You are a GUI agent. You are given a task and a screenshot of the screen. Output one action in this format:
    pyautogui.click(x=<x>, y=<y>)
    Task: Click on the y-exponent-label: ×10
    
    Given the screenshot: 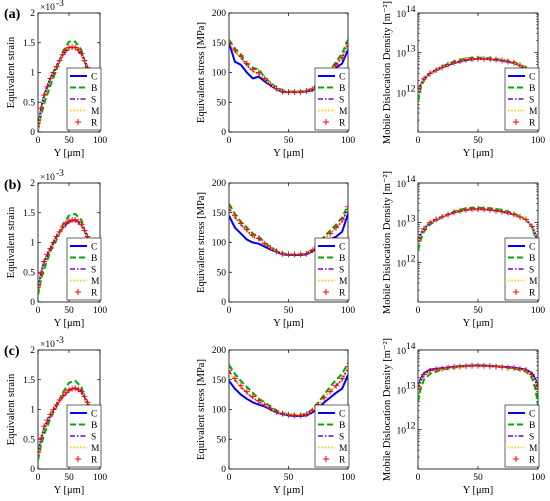 What is the action you would take?
    pyautogui.click(x=47, y=8)
    